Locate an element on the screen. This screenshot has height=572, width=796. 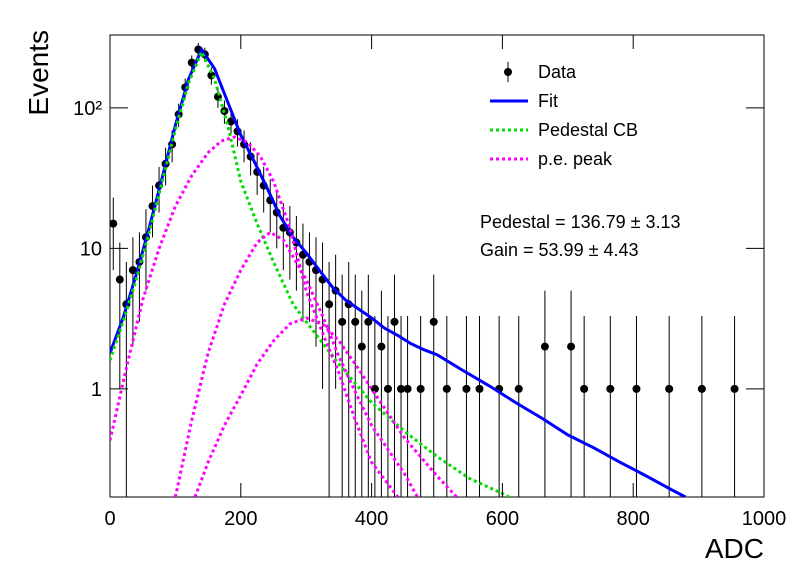
x-tick-label: 600 is located at coordinates (502, 519).